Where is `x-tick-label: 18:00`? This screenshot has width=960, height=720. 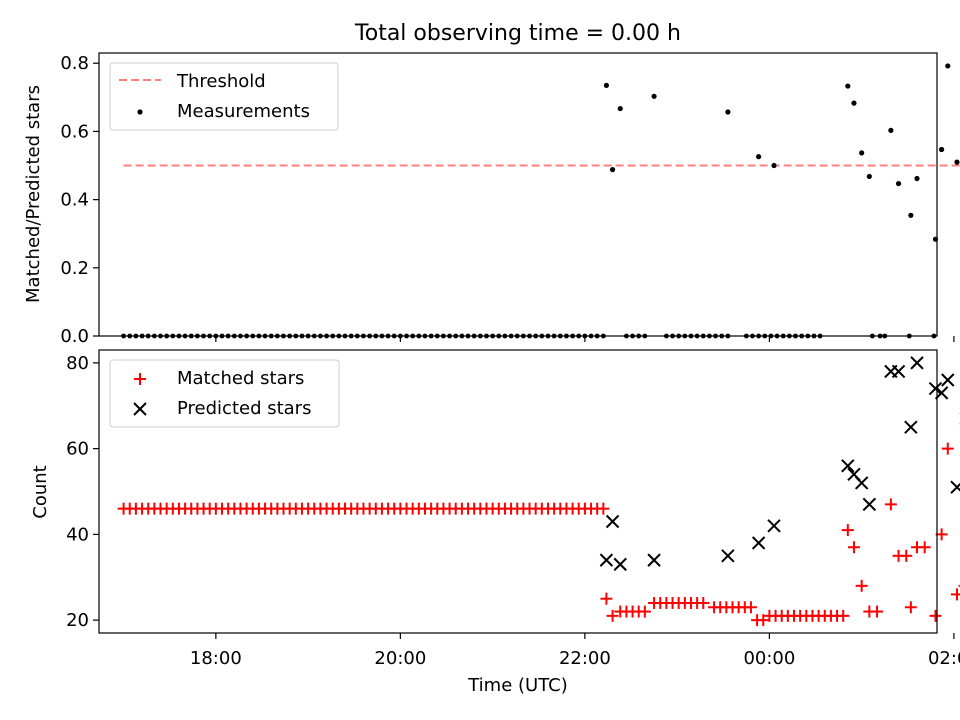
x-tick-label: 18:00 is located at coordinates (216, 658).